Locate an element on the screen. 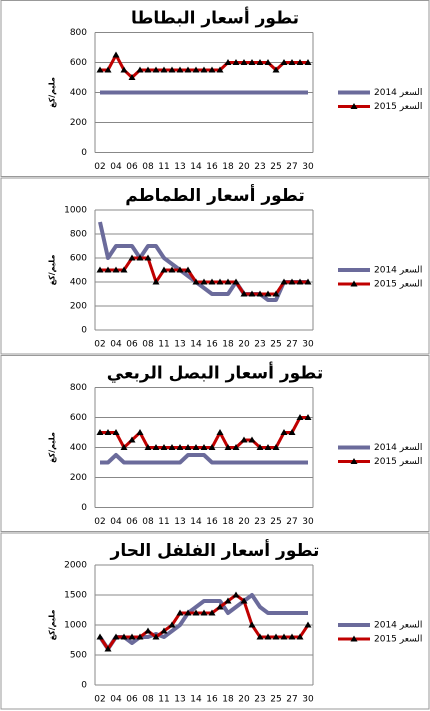  legend-marker is located at coordinates (354, 283).